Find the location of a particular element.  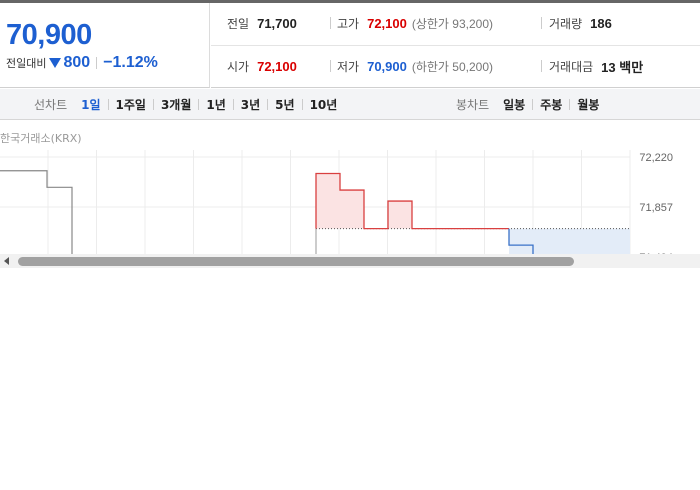

area-above-prev-close is located at coordinates (424, 201).